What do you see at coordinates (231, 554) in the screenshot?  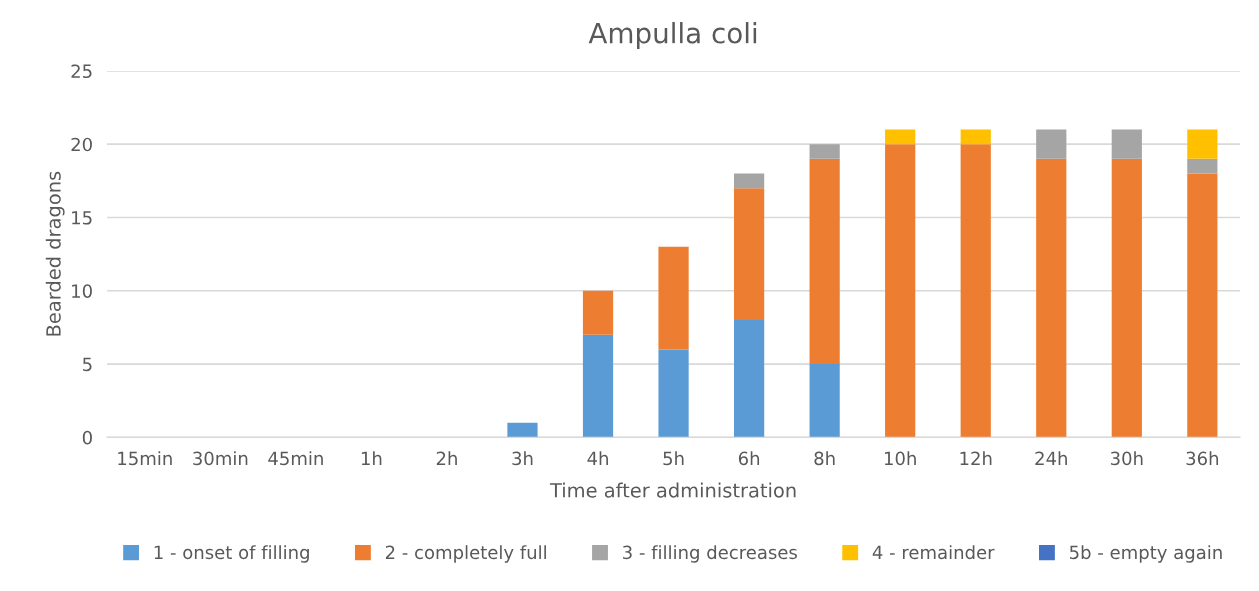 I see `legend-label: 1 - onset of filling` at bounding box center [231, 554].